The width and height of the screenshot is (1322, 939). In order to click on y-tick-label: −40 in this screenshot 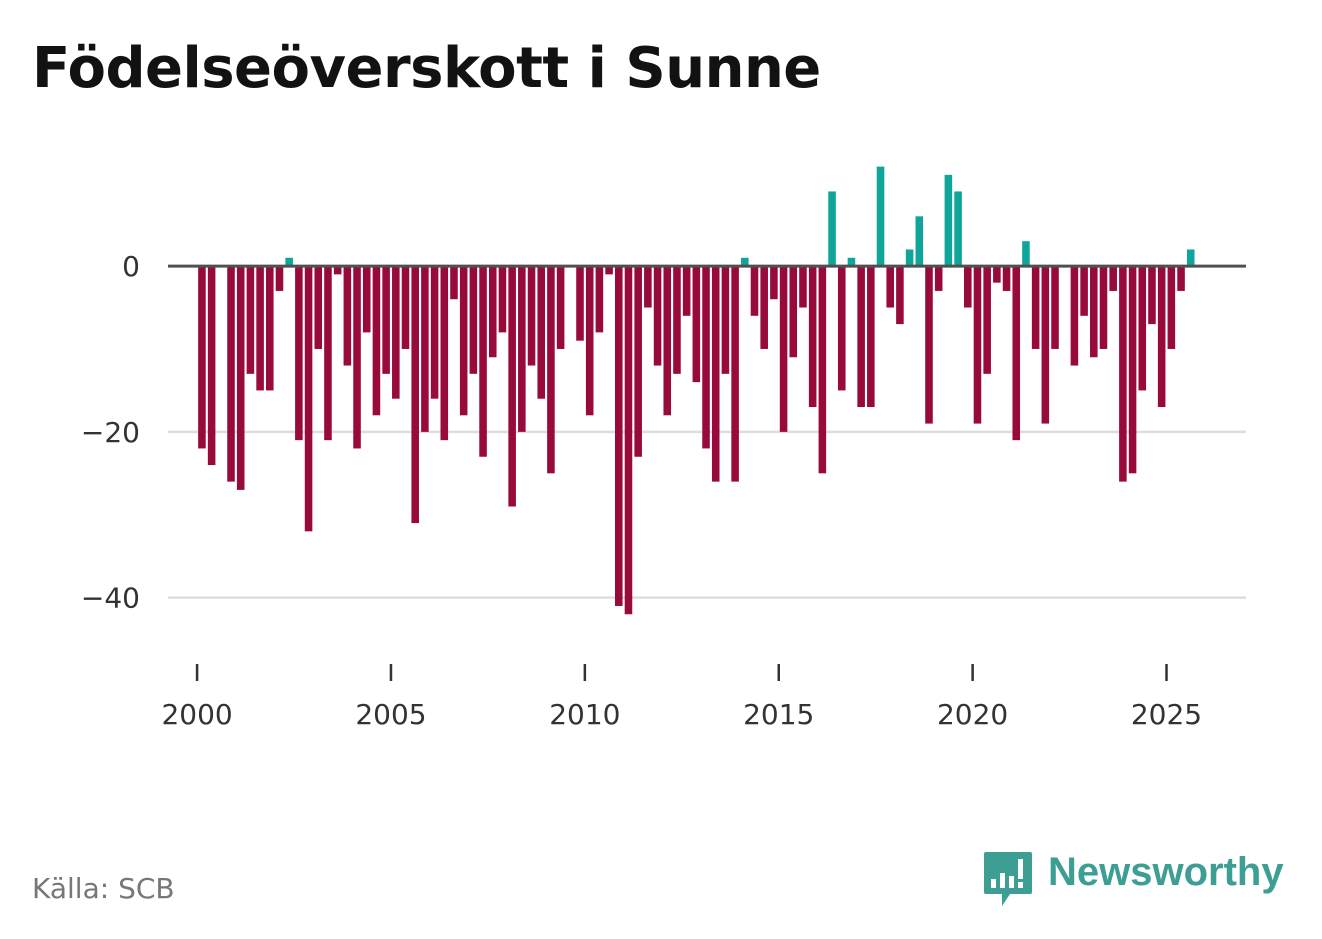, I will do `click(110, 598)`.